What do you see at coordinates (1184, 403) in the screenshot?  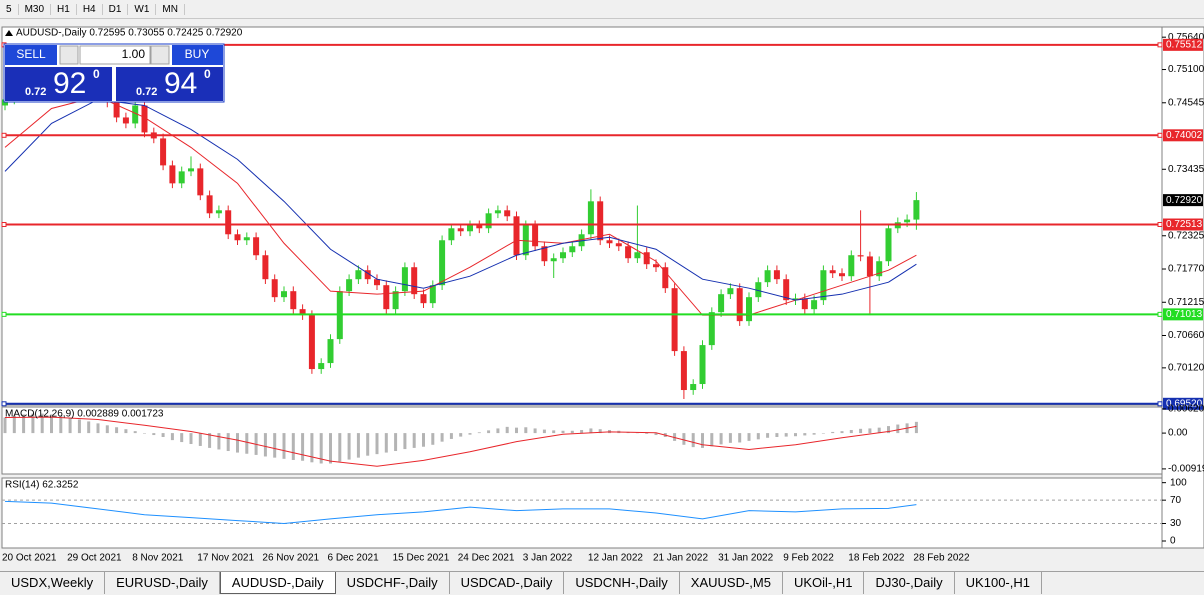 I see `level-label: 0.69520` at bounding box center [1184, 403].